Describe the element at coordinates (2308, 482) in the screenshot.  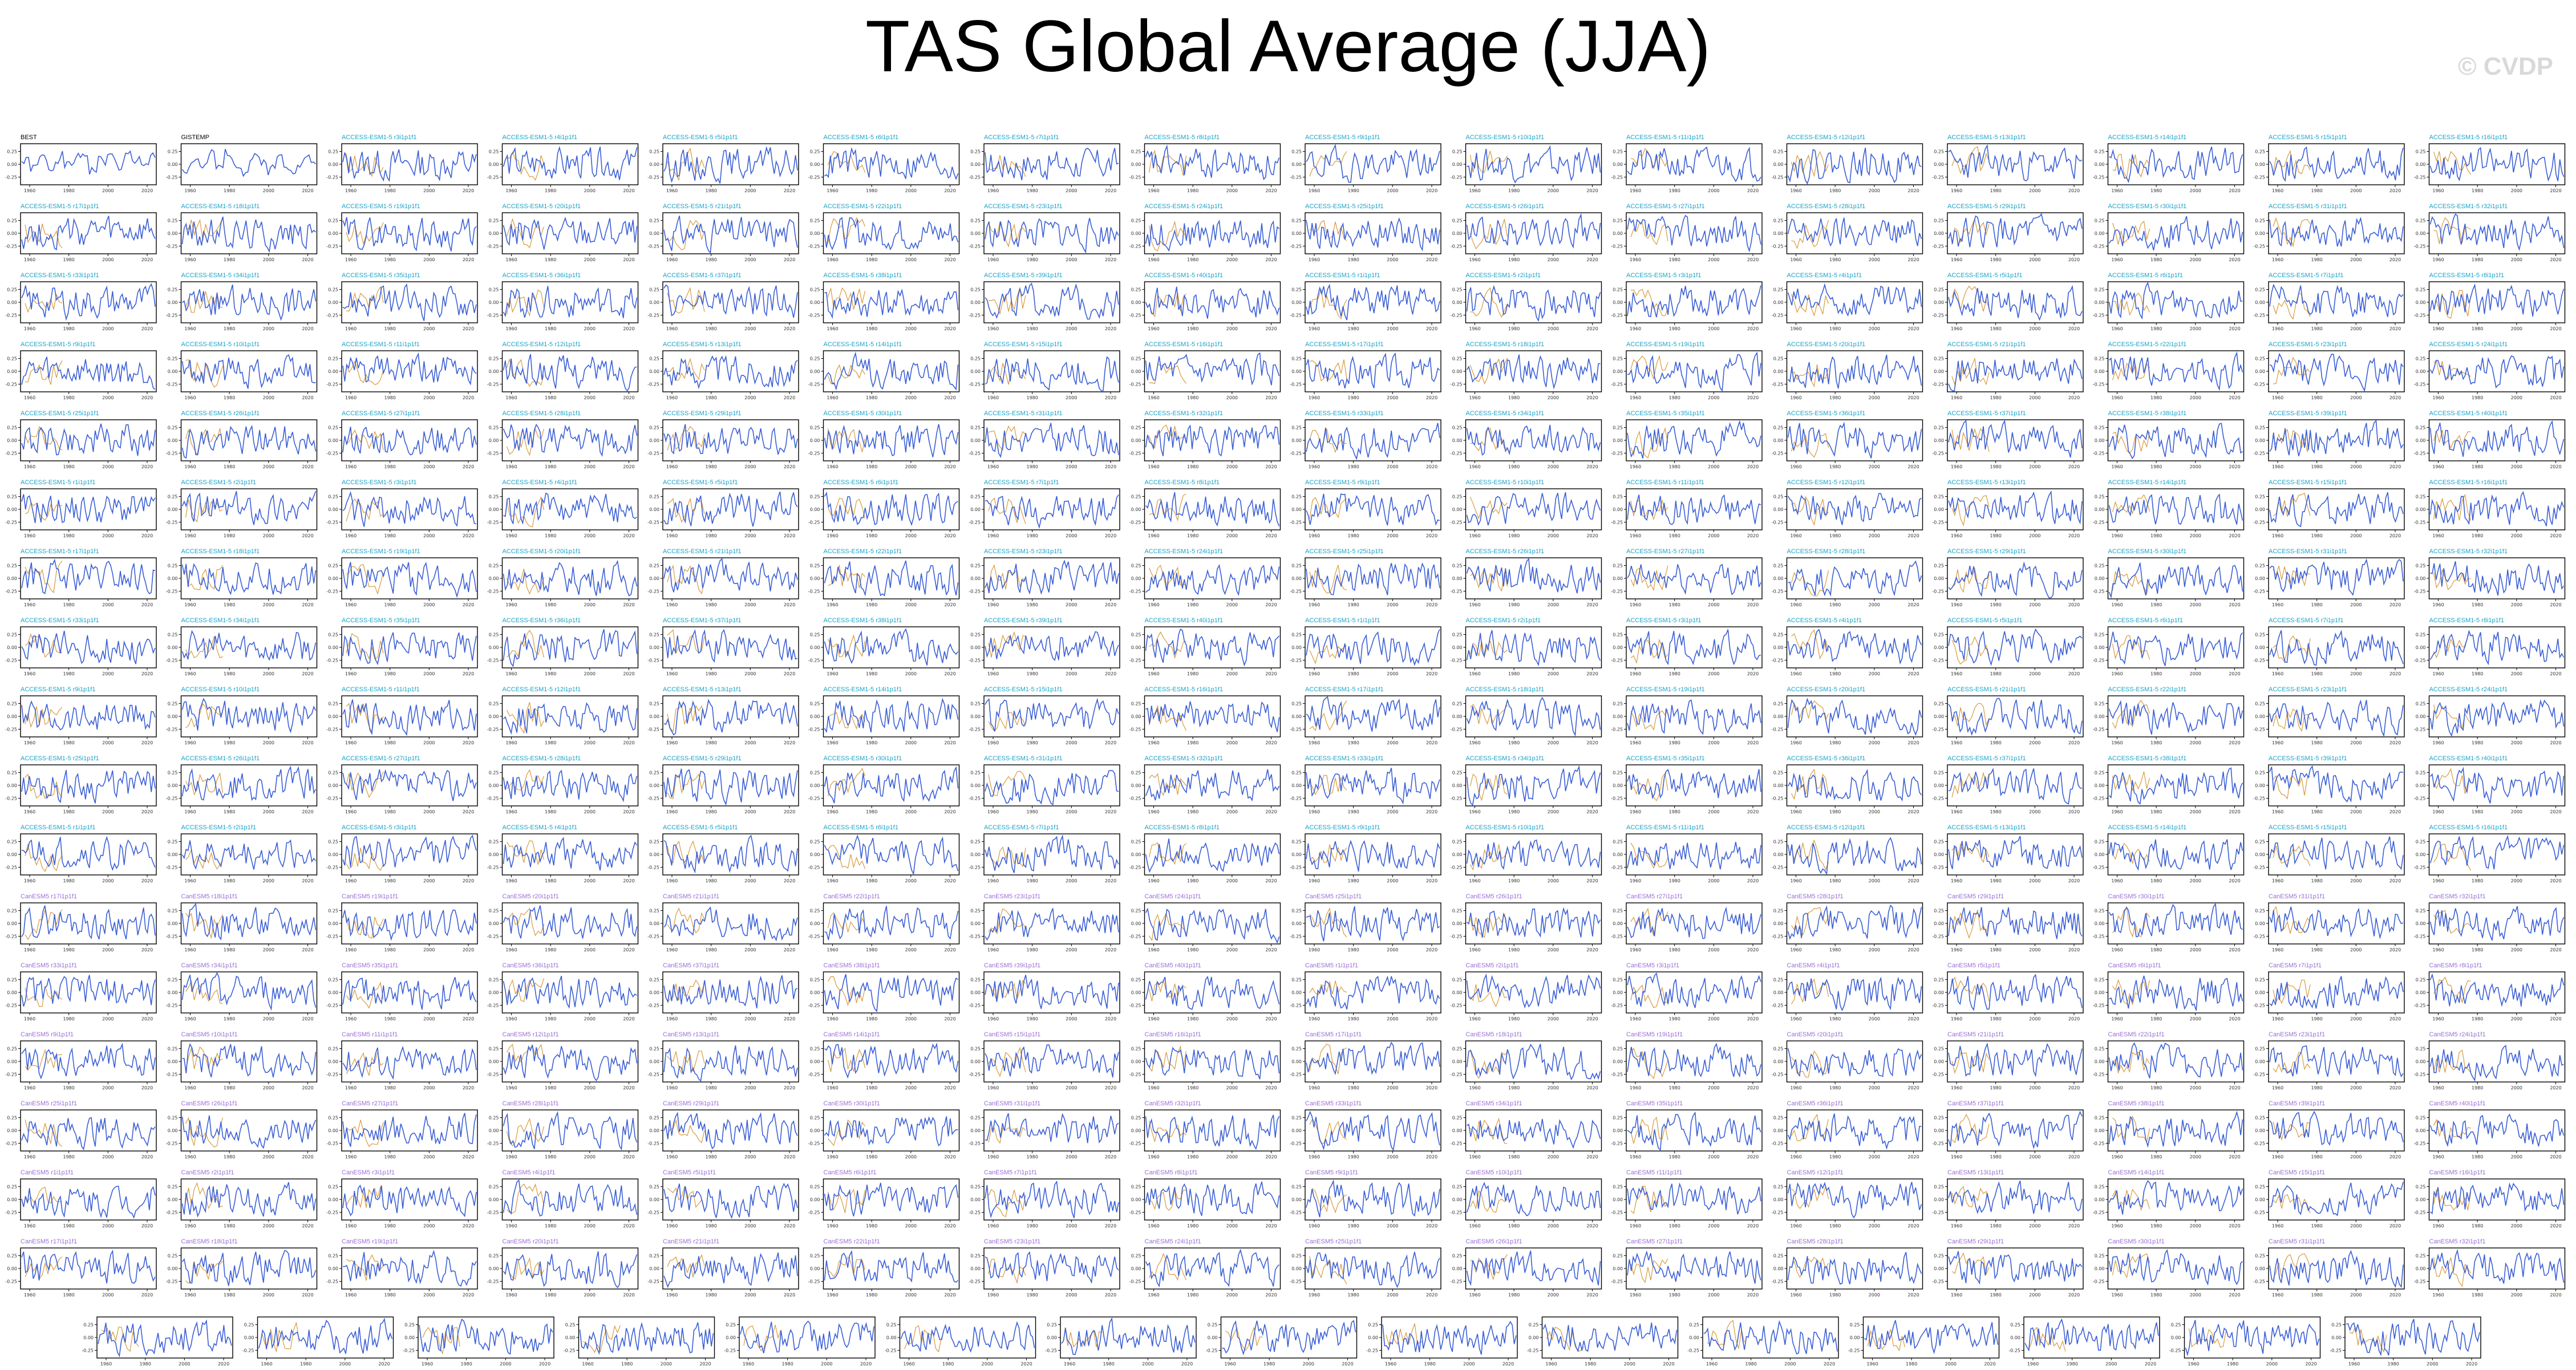
I see `panel-title: ACCESS-ESM1-5 r15i1p1f1` at that location.